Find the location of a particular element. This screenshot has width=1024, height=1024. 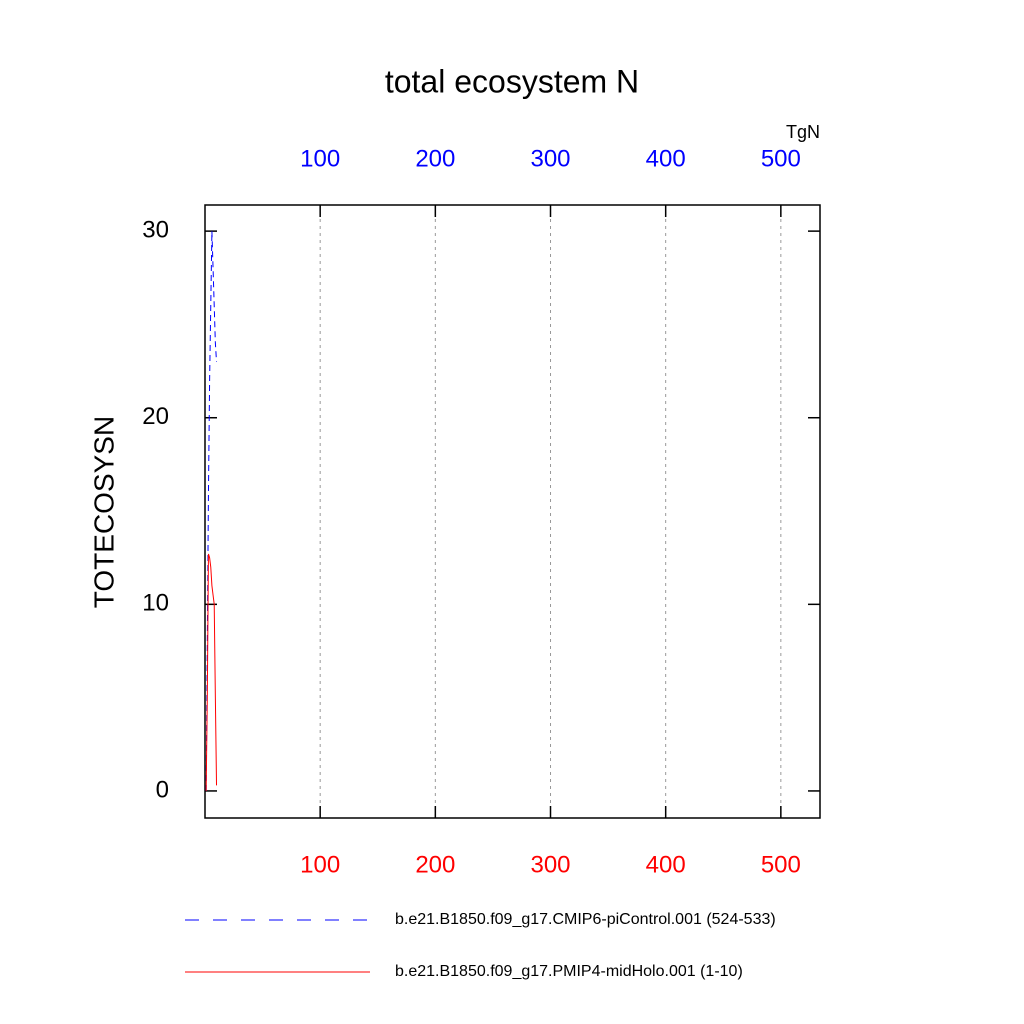

chart-title: total ecosystem N is located at coordinates (512, 81).